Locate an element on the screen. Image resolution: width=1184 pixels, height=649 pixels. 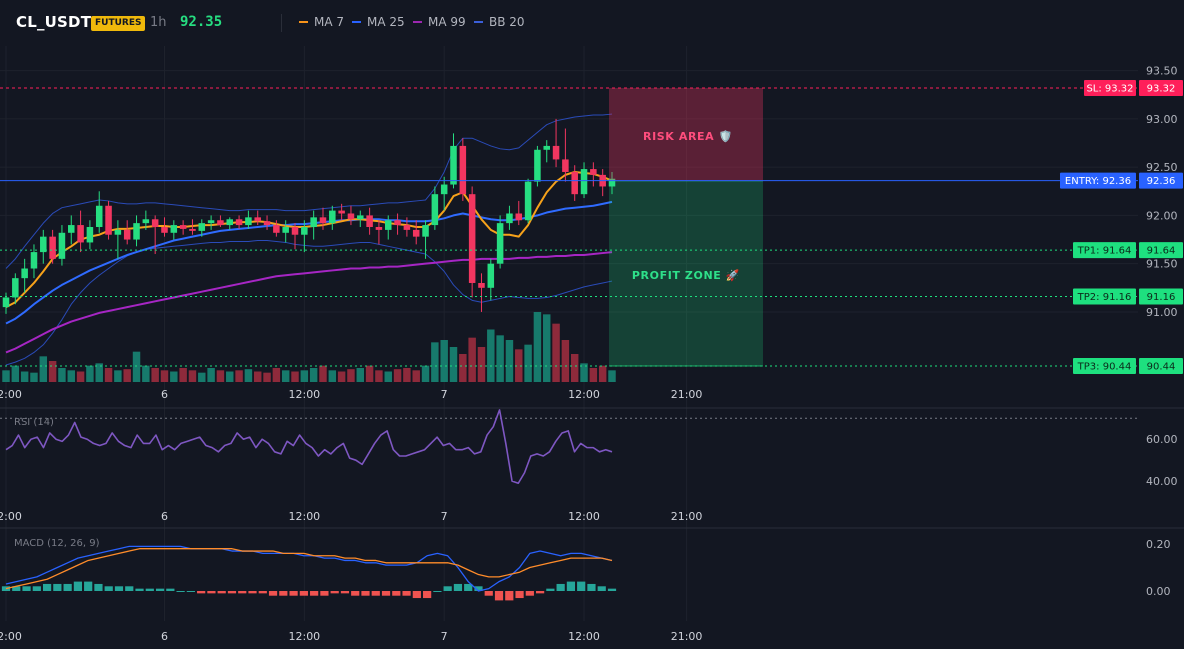
futures-badge: FUTURES is located at coordinates (118, 23).